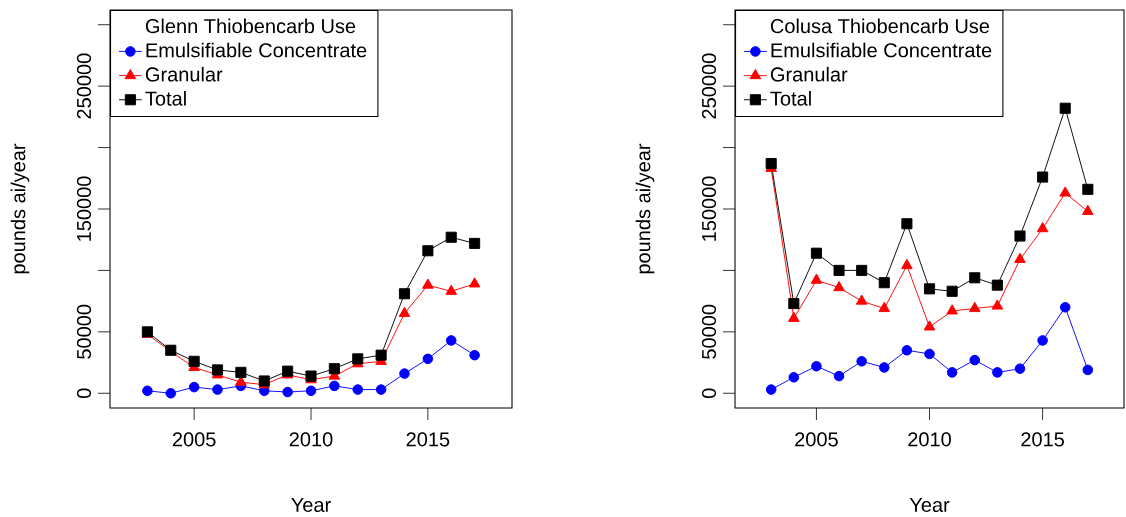 This screenshot has width=1126, height=517. What do you see at coordinates (250, 26) in the screenshot?
I see `legend-title: Glenn Thiobencarb Use` at bounding box center [250, 26].